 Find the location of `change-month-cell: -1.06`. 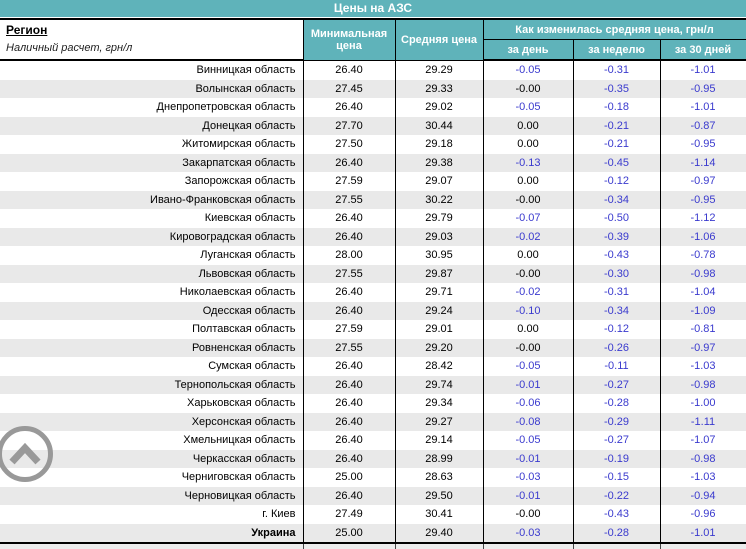

change-month-cell: -1.06 is located at coordinates (702, 236).